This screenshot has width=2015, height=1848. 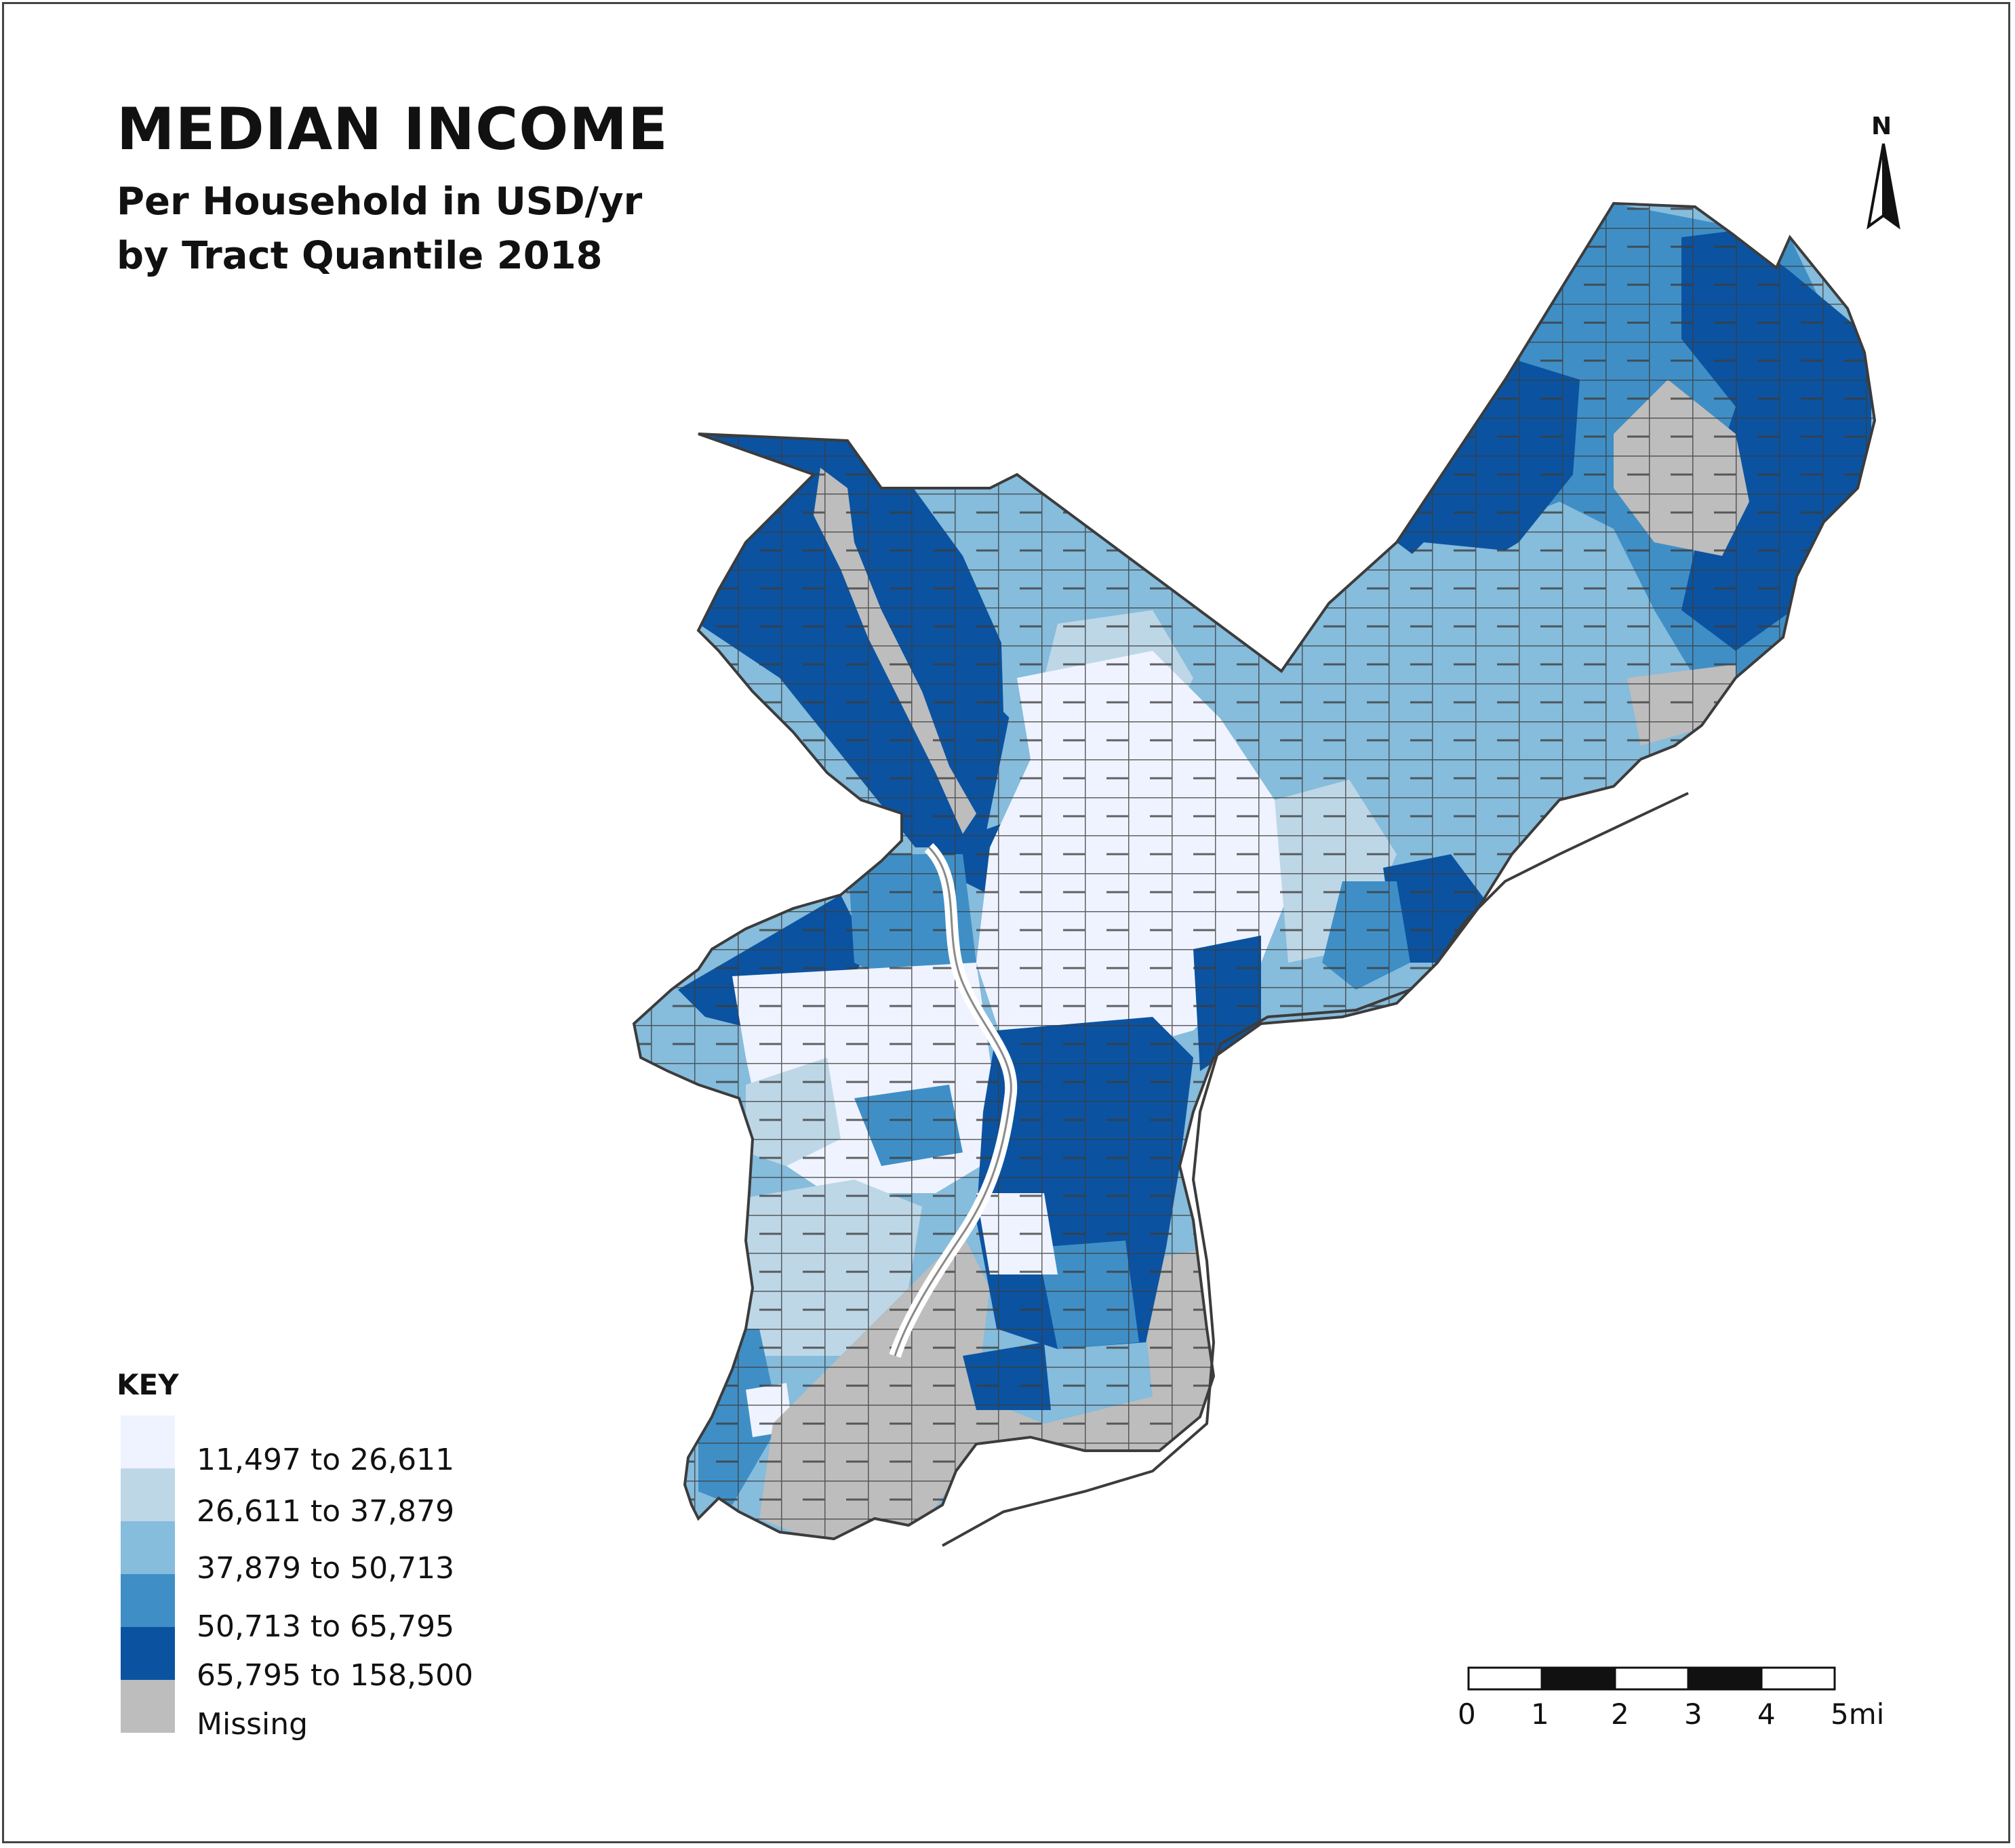 What do you see at coordinates (380, 202) in the screenshot?
I see `map-subtitle-line1: Per Household in USD/yr` at bounding box center [380, 202].